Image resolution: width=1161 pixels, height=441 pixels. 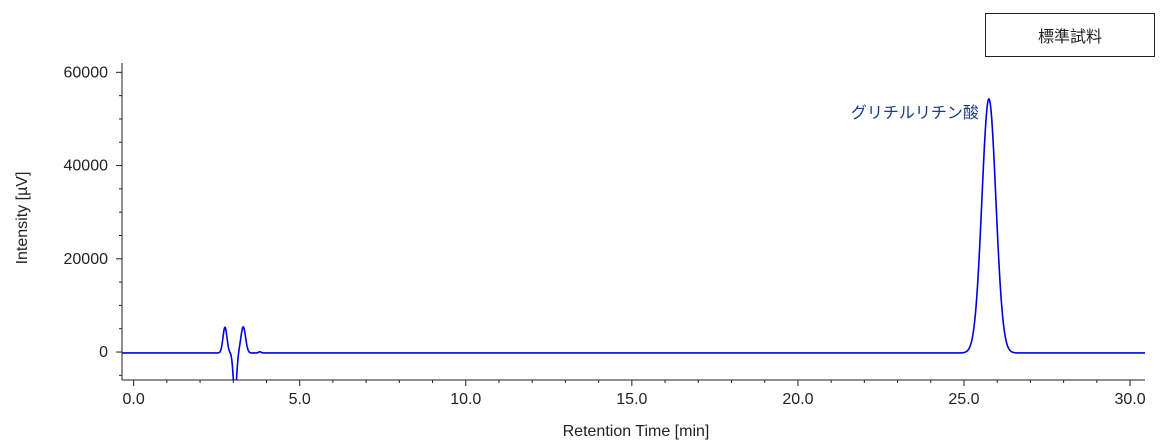 What do you see at coordinates (103, 352) in the screenshot?
I see `y-tick-label: 0` at bounding box center [103, 352].